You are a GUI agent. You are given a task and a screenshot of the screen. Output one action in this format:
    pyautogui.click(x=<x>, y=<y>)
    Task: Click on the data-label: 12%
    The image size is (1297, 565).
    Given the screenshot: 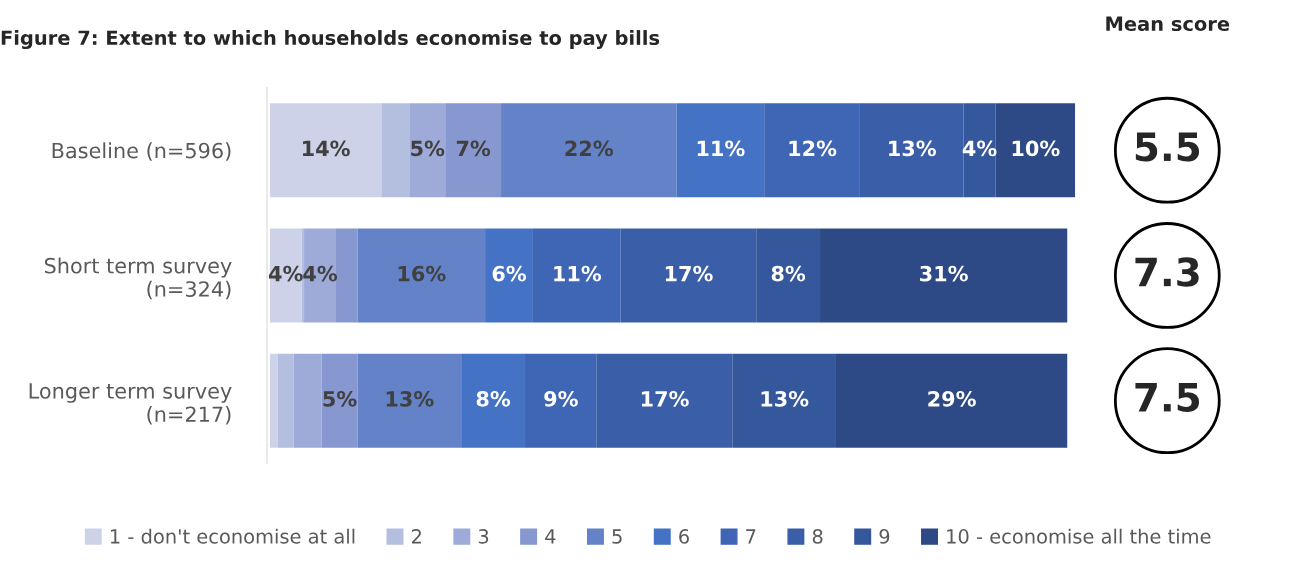 What is the action you would take?
    pyautogui.click(x=813, y=148)
    